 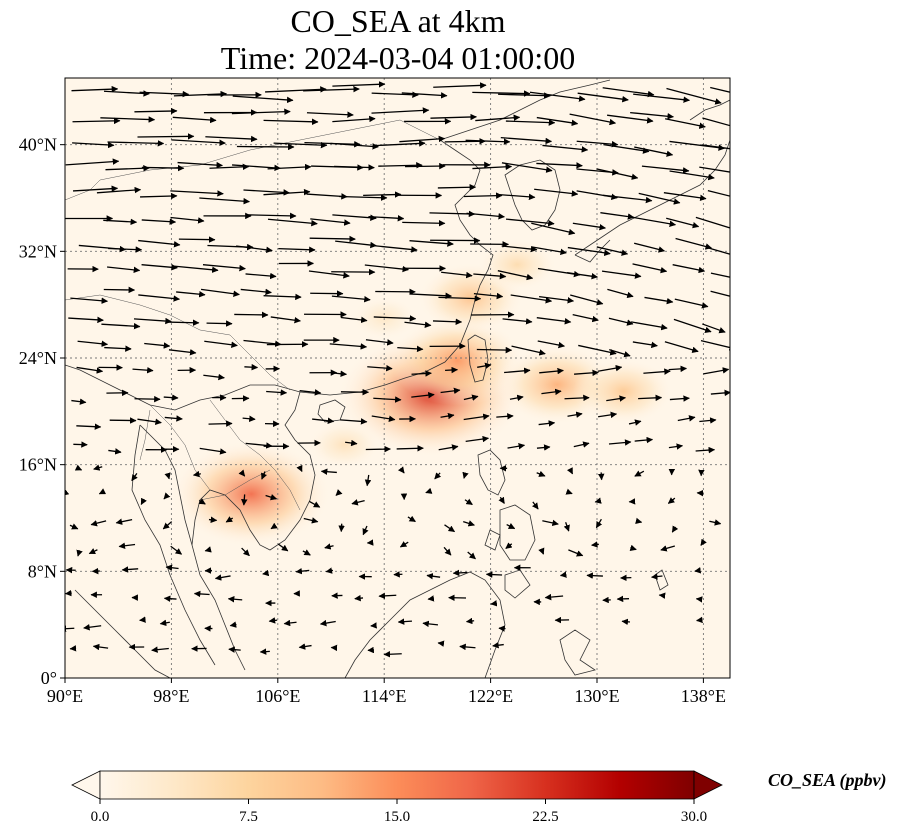 What do you see at coordinates (398, 21) in the screenshot?
I see `map-title-line1: CO_SEA at 4km` at bounding box center [398, 21].